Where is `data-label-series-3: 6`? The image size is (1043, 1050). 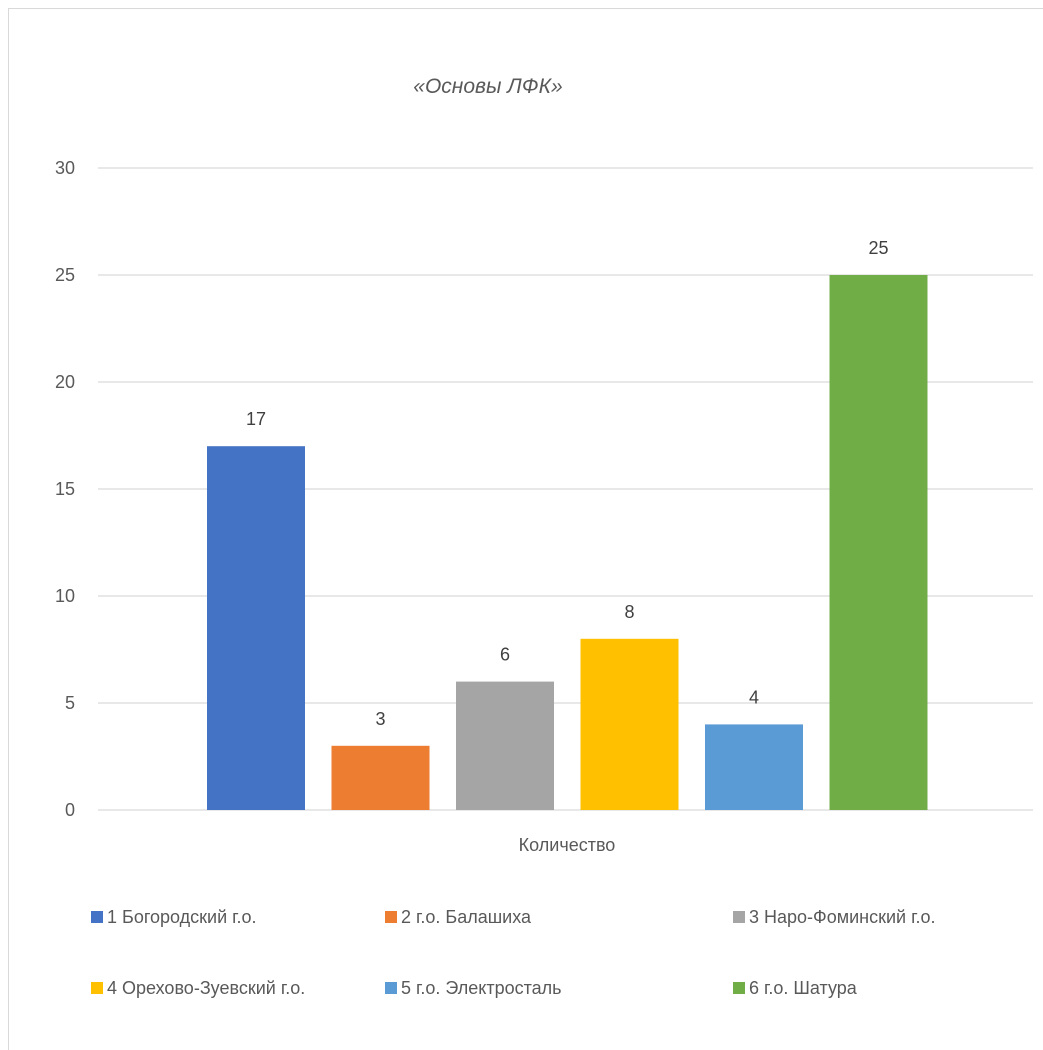 data-label-series-3: 6 is located at coordinates (505, 655).